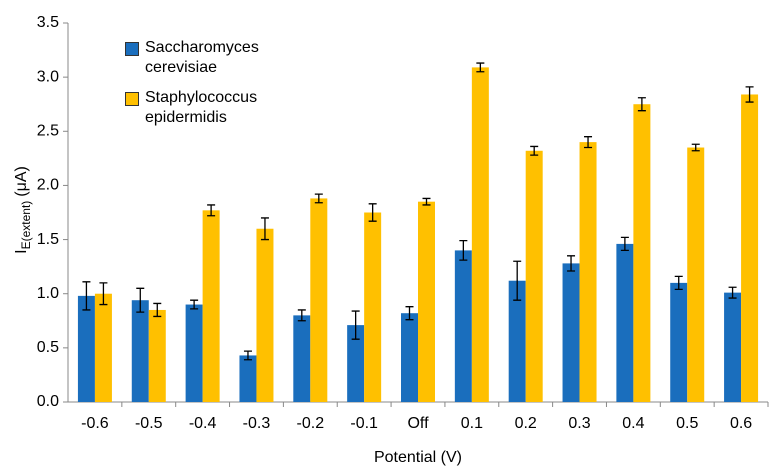  I want to click on y-tick-label: 2.0, so click(48, 185).